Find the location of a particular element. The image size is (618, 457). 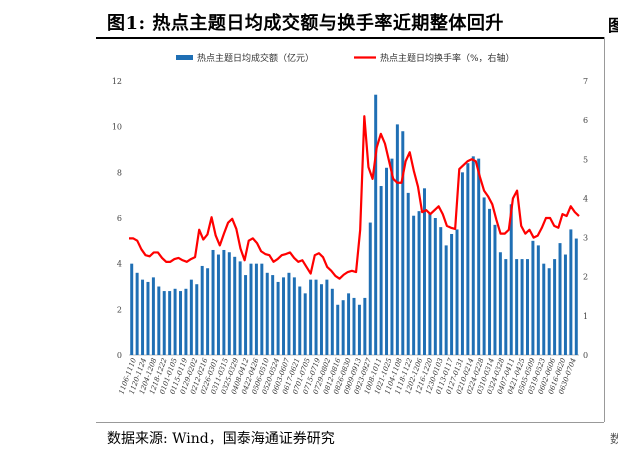

next-source-stub: 数 is located at coordinates (614, 439).